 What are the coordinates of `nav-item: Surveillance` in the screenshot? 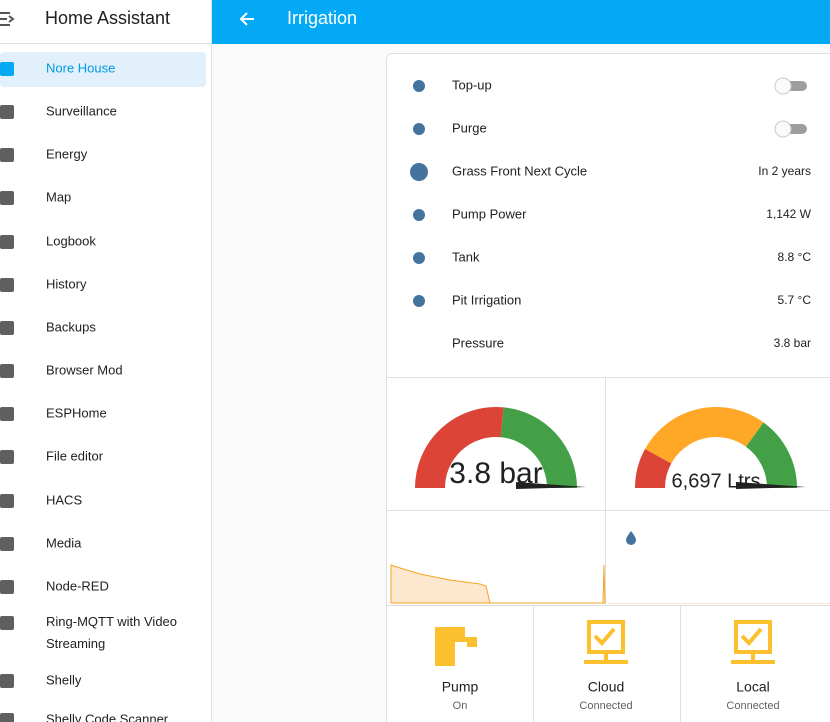 It's located at (81, 110).